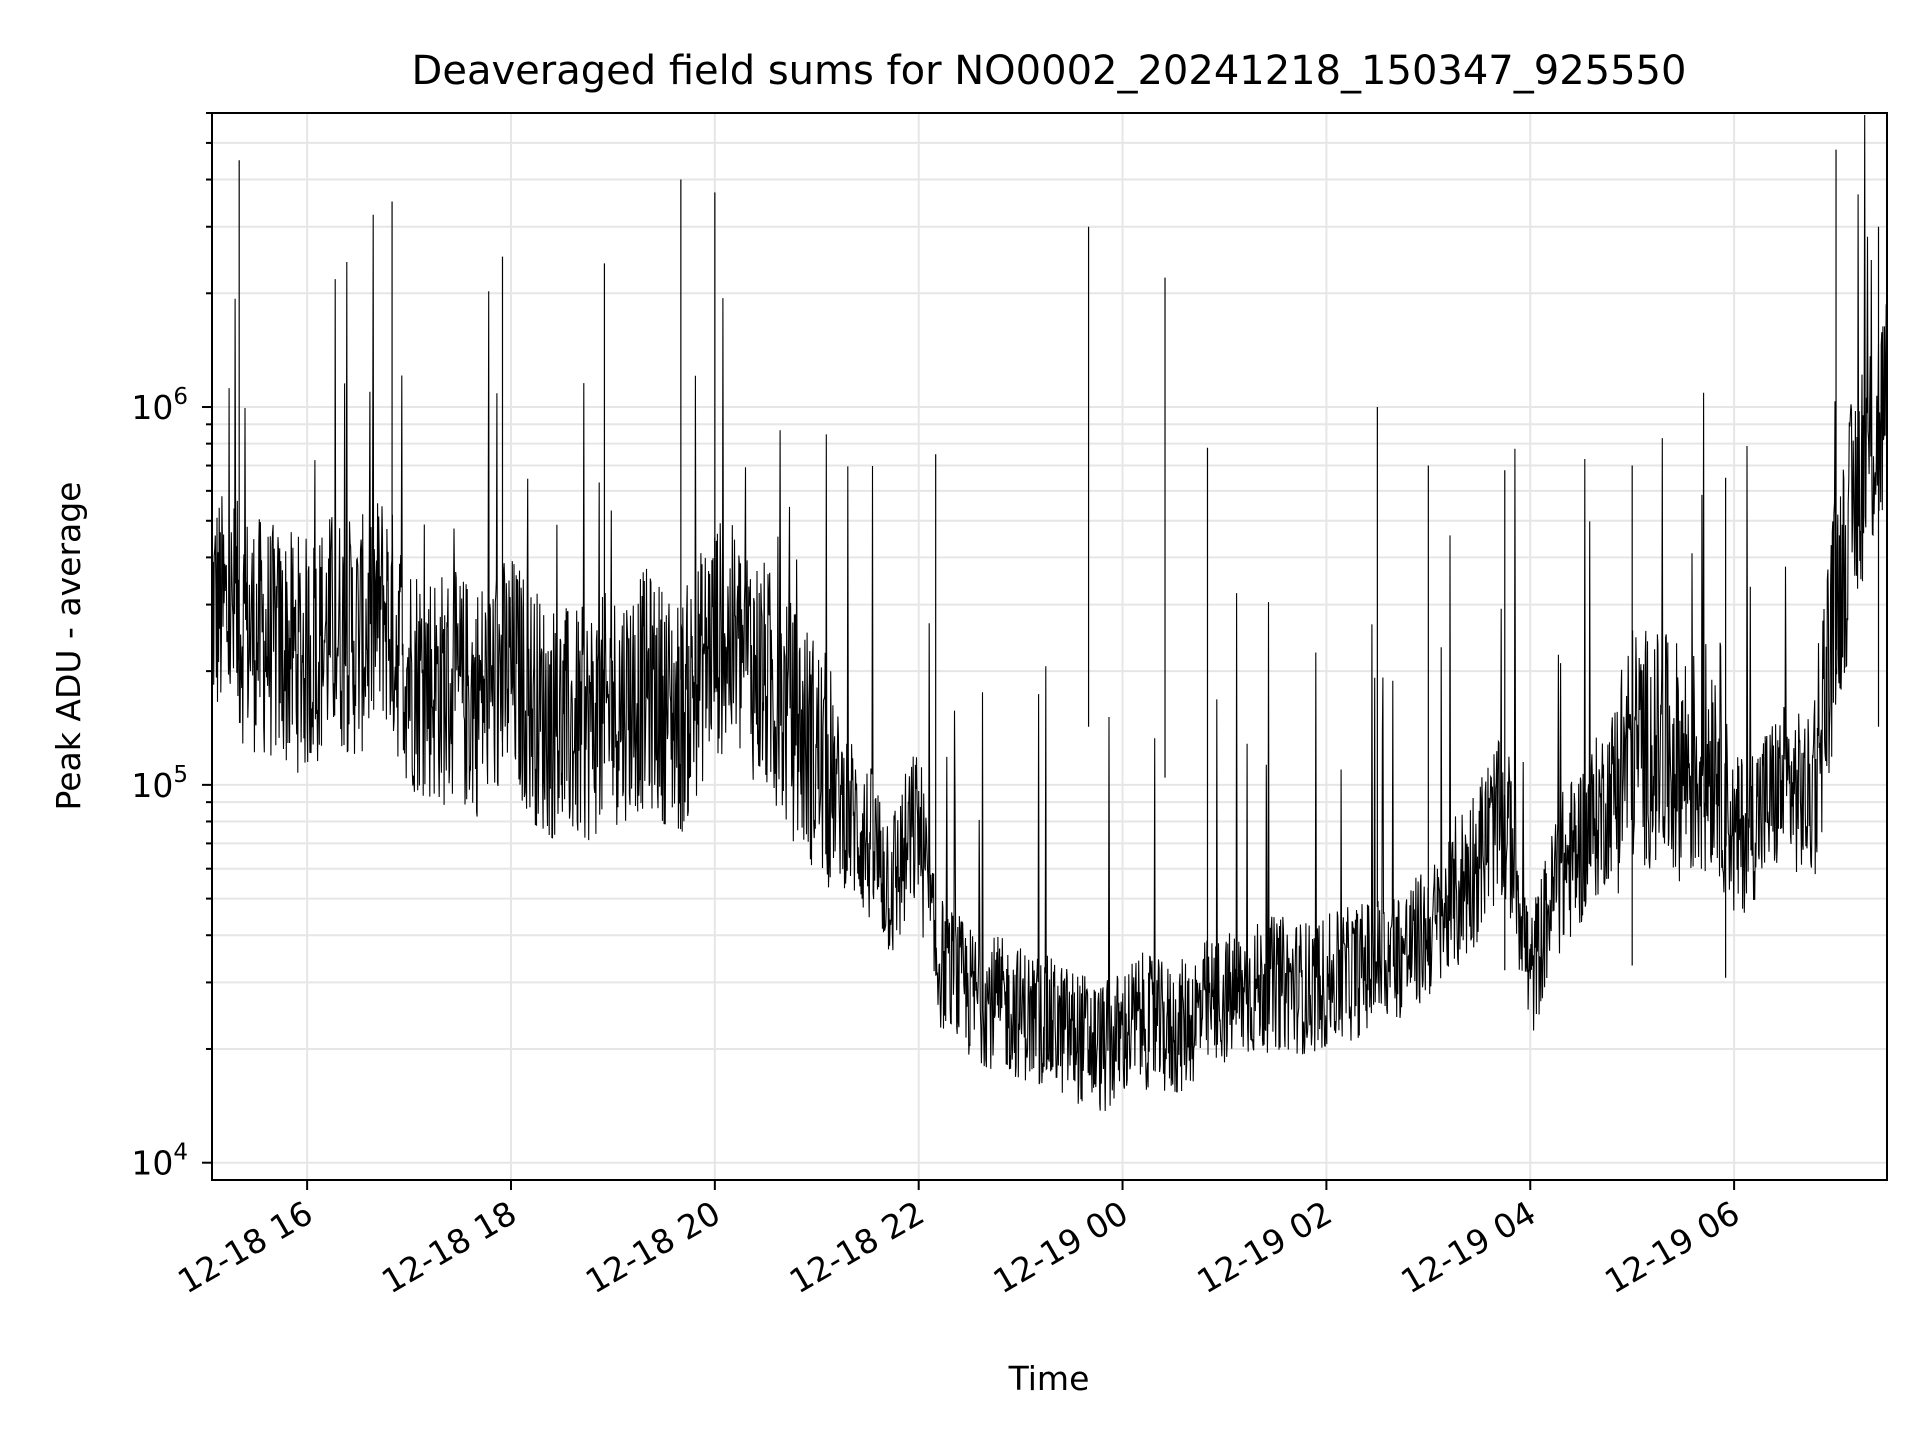 This screenshot has width=1920, height=1440. What do you see at coordinates (68, 646) in the screenshot?
I see `y-axis-label: Peak ADU - average` at bounding box center [68, 646].